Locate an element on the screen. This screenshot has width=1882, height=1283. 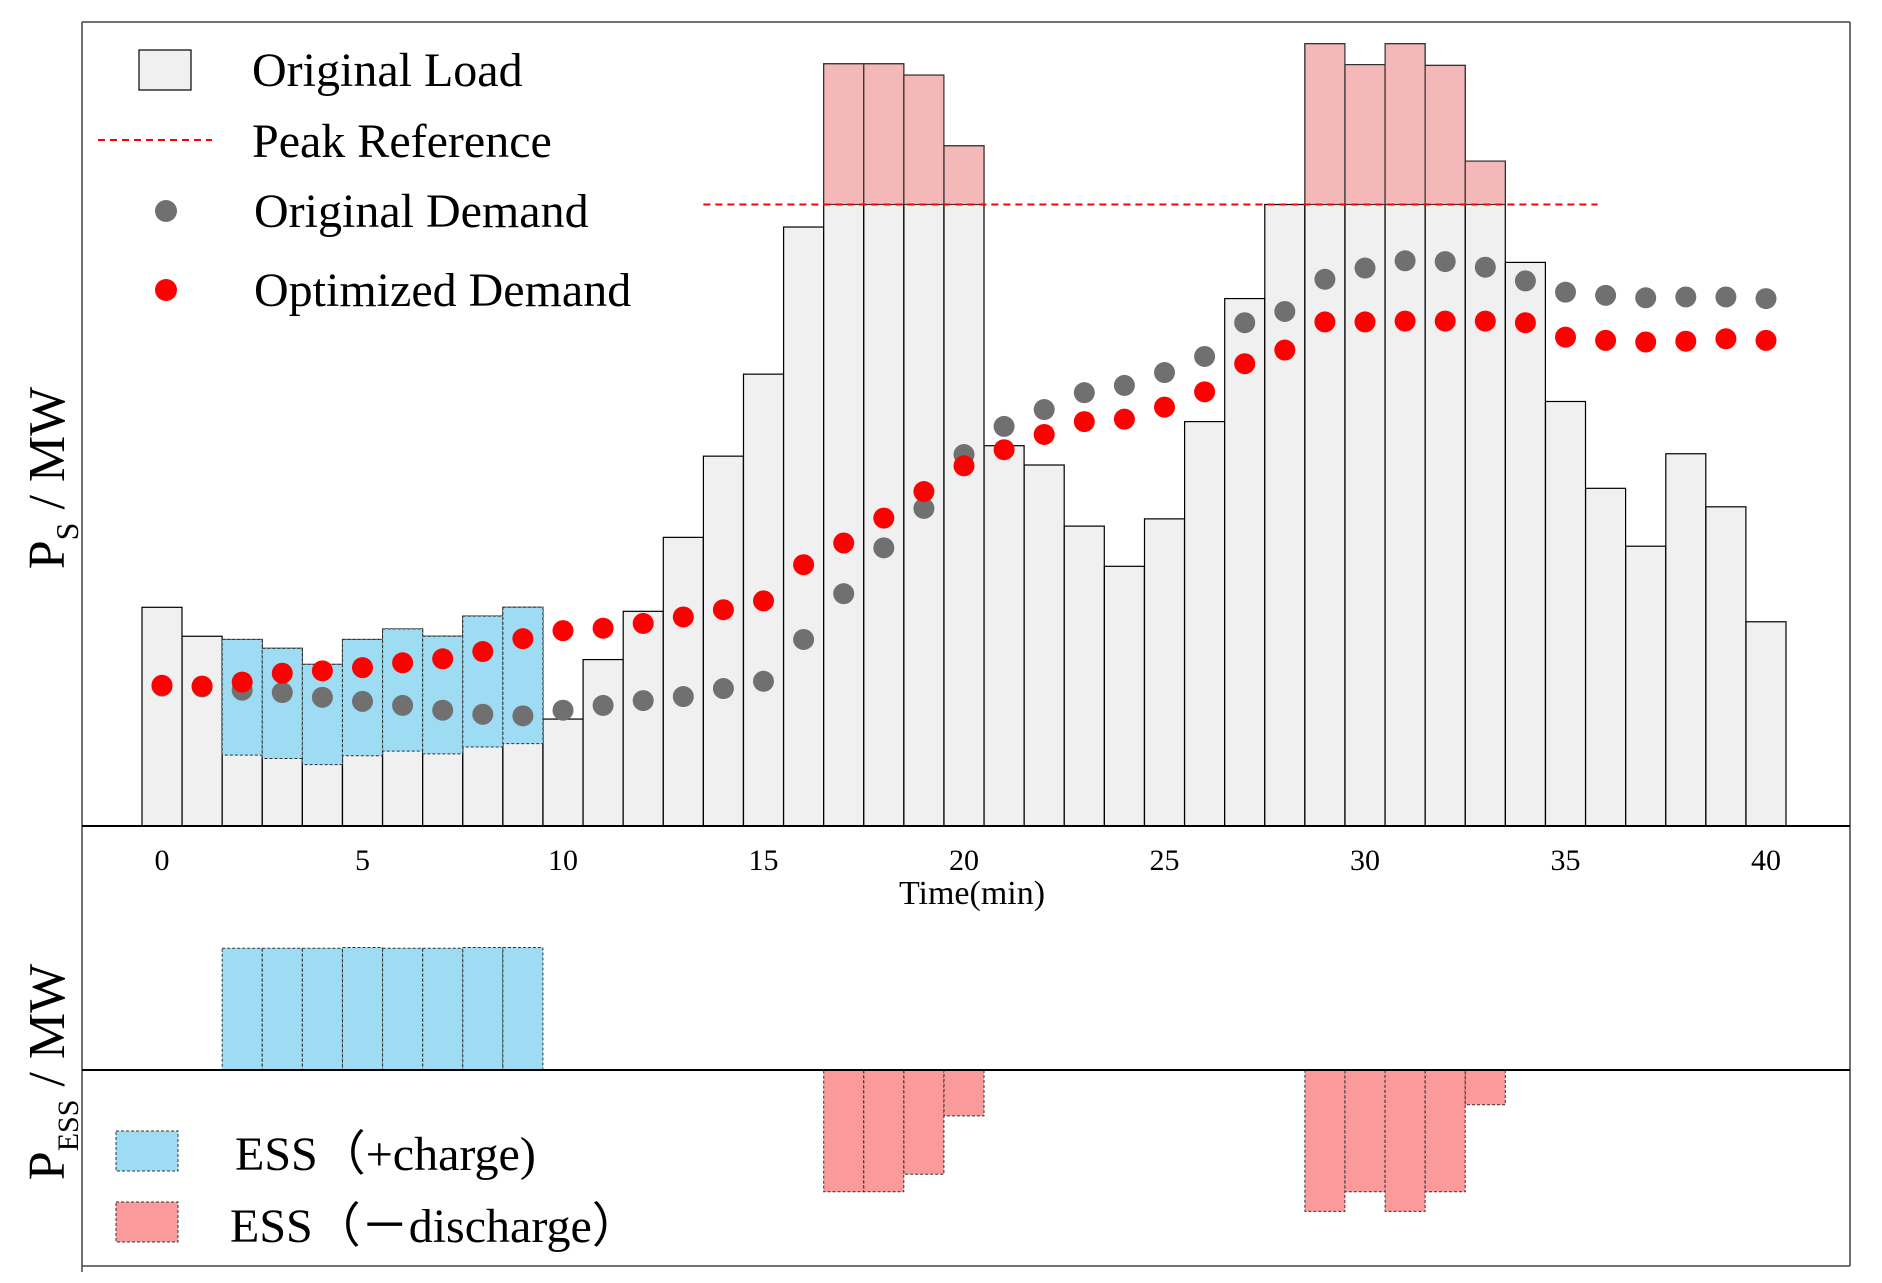
ess-y-axis-title: PESS / MW is located at coordinates (52, 1072).